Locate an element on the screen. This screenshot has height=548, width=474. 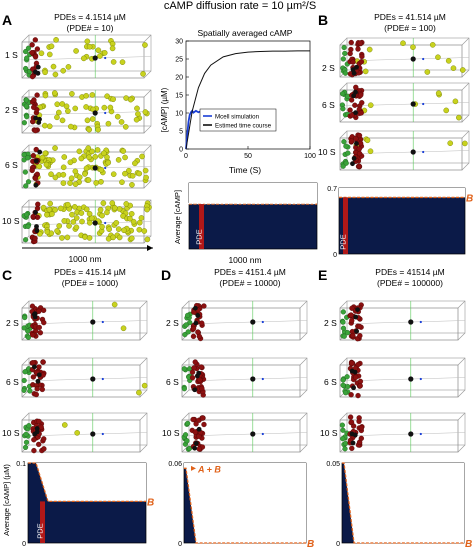
curve-label: A + B is located at coordinates (209, 469).